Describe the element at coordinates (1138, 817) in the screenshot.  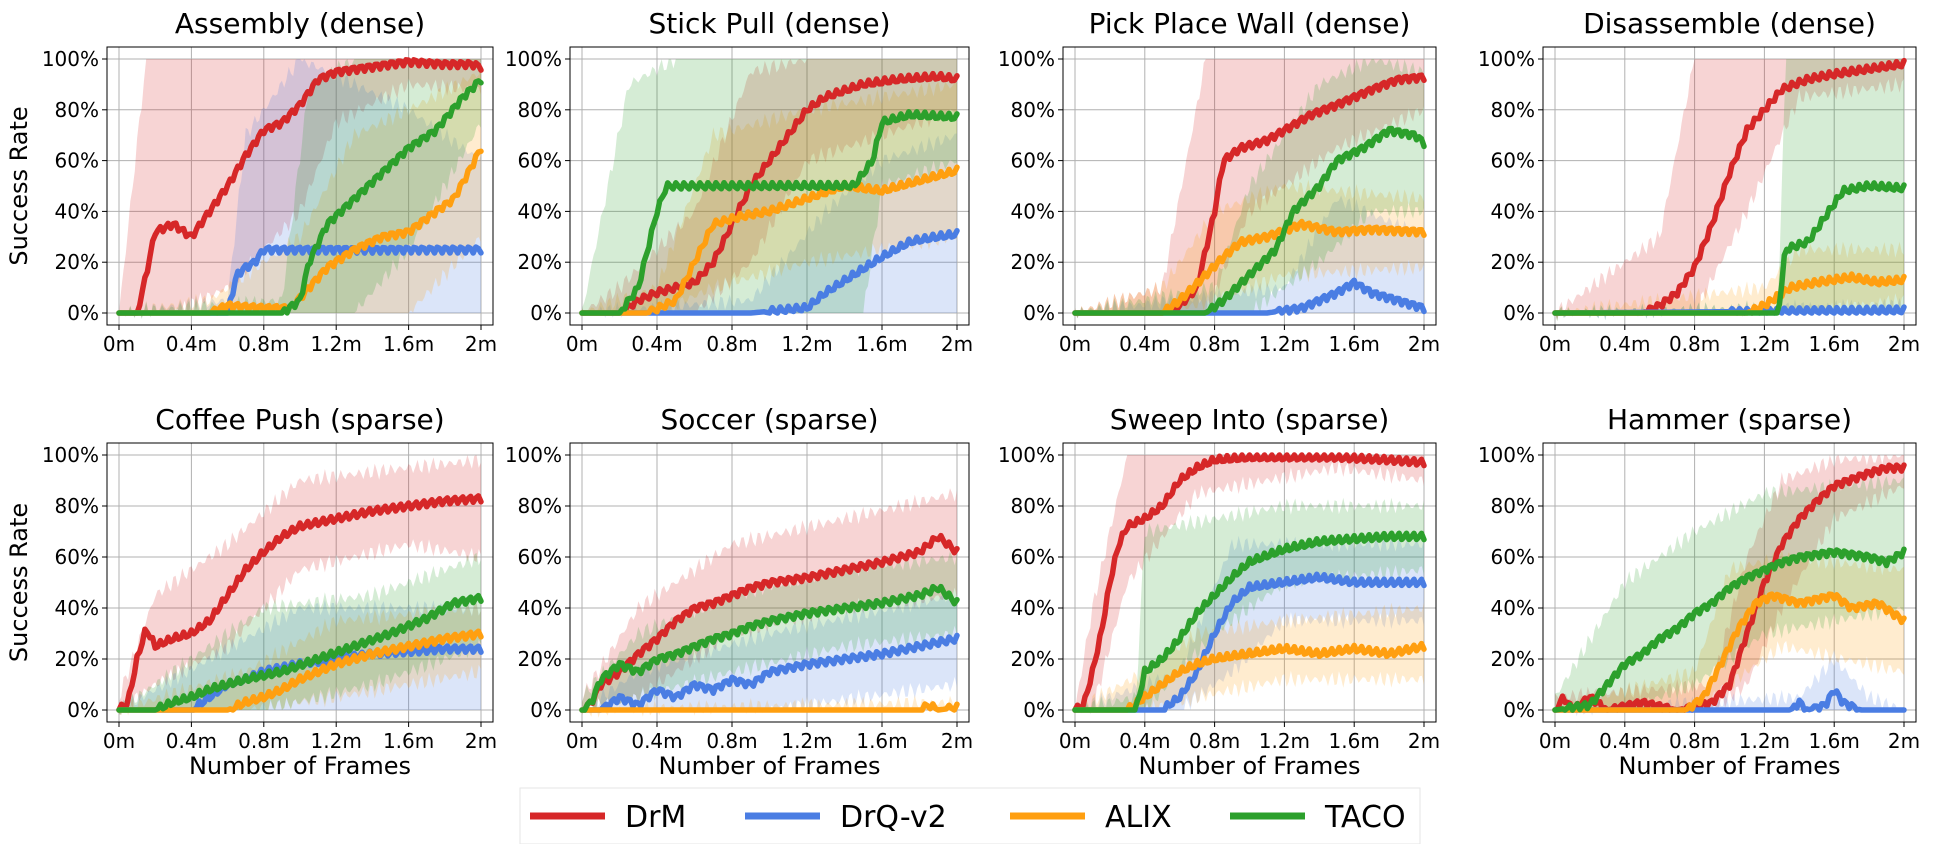
I see `legend-label: ALIX` at that location.